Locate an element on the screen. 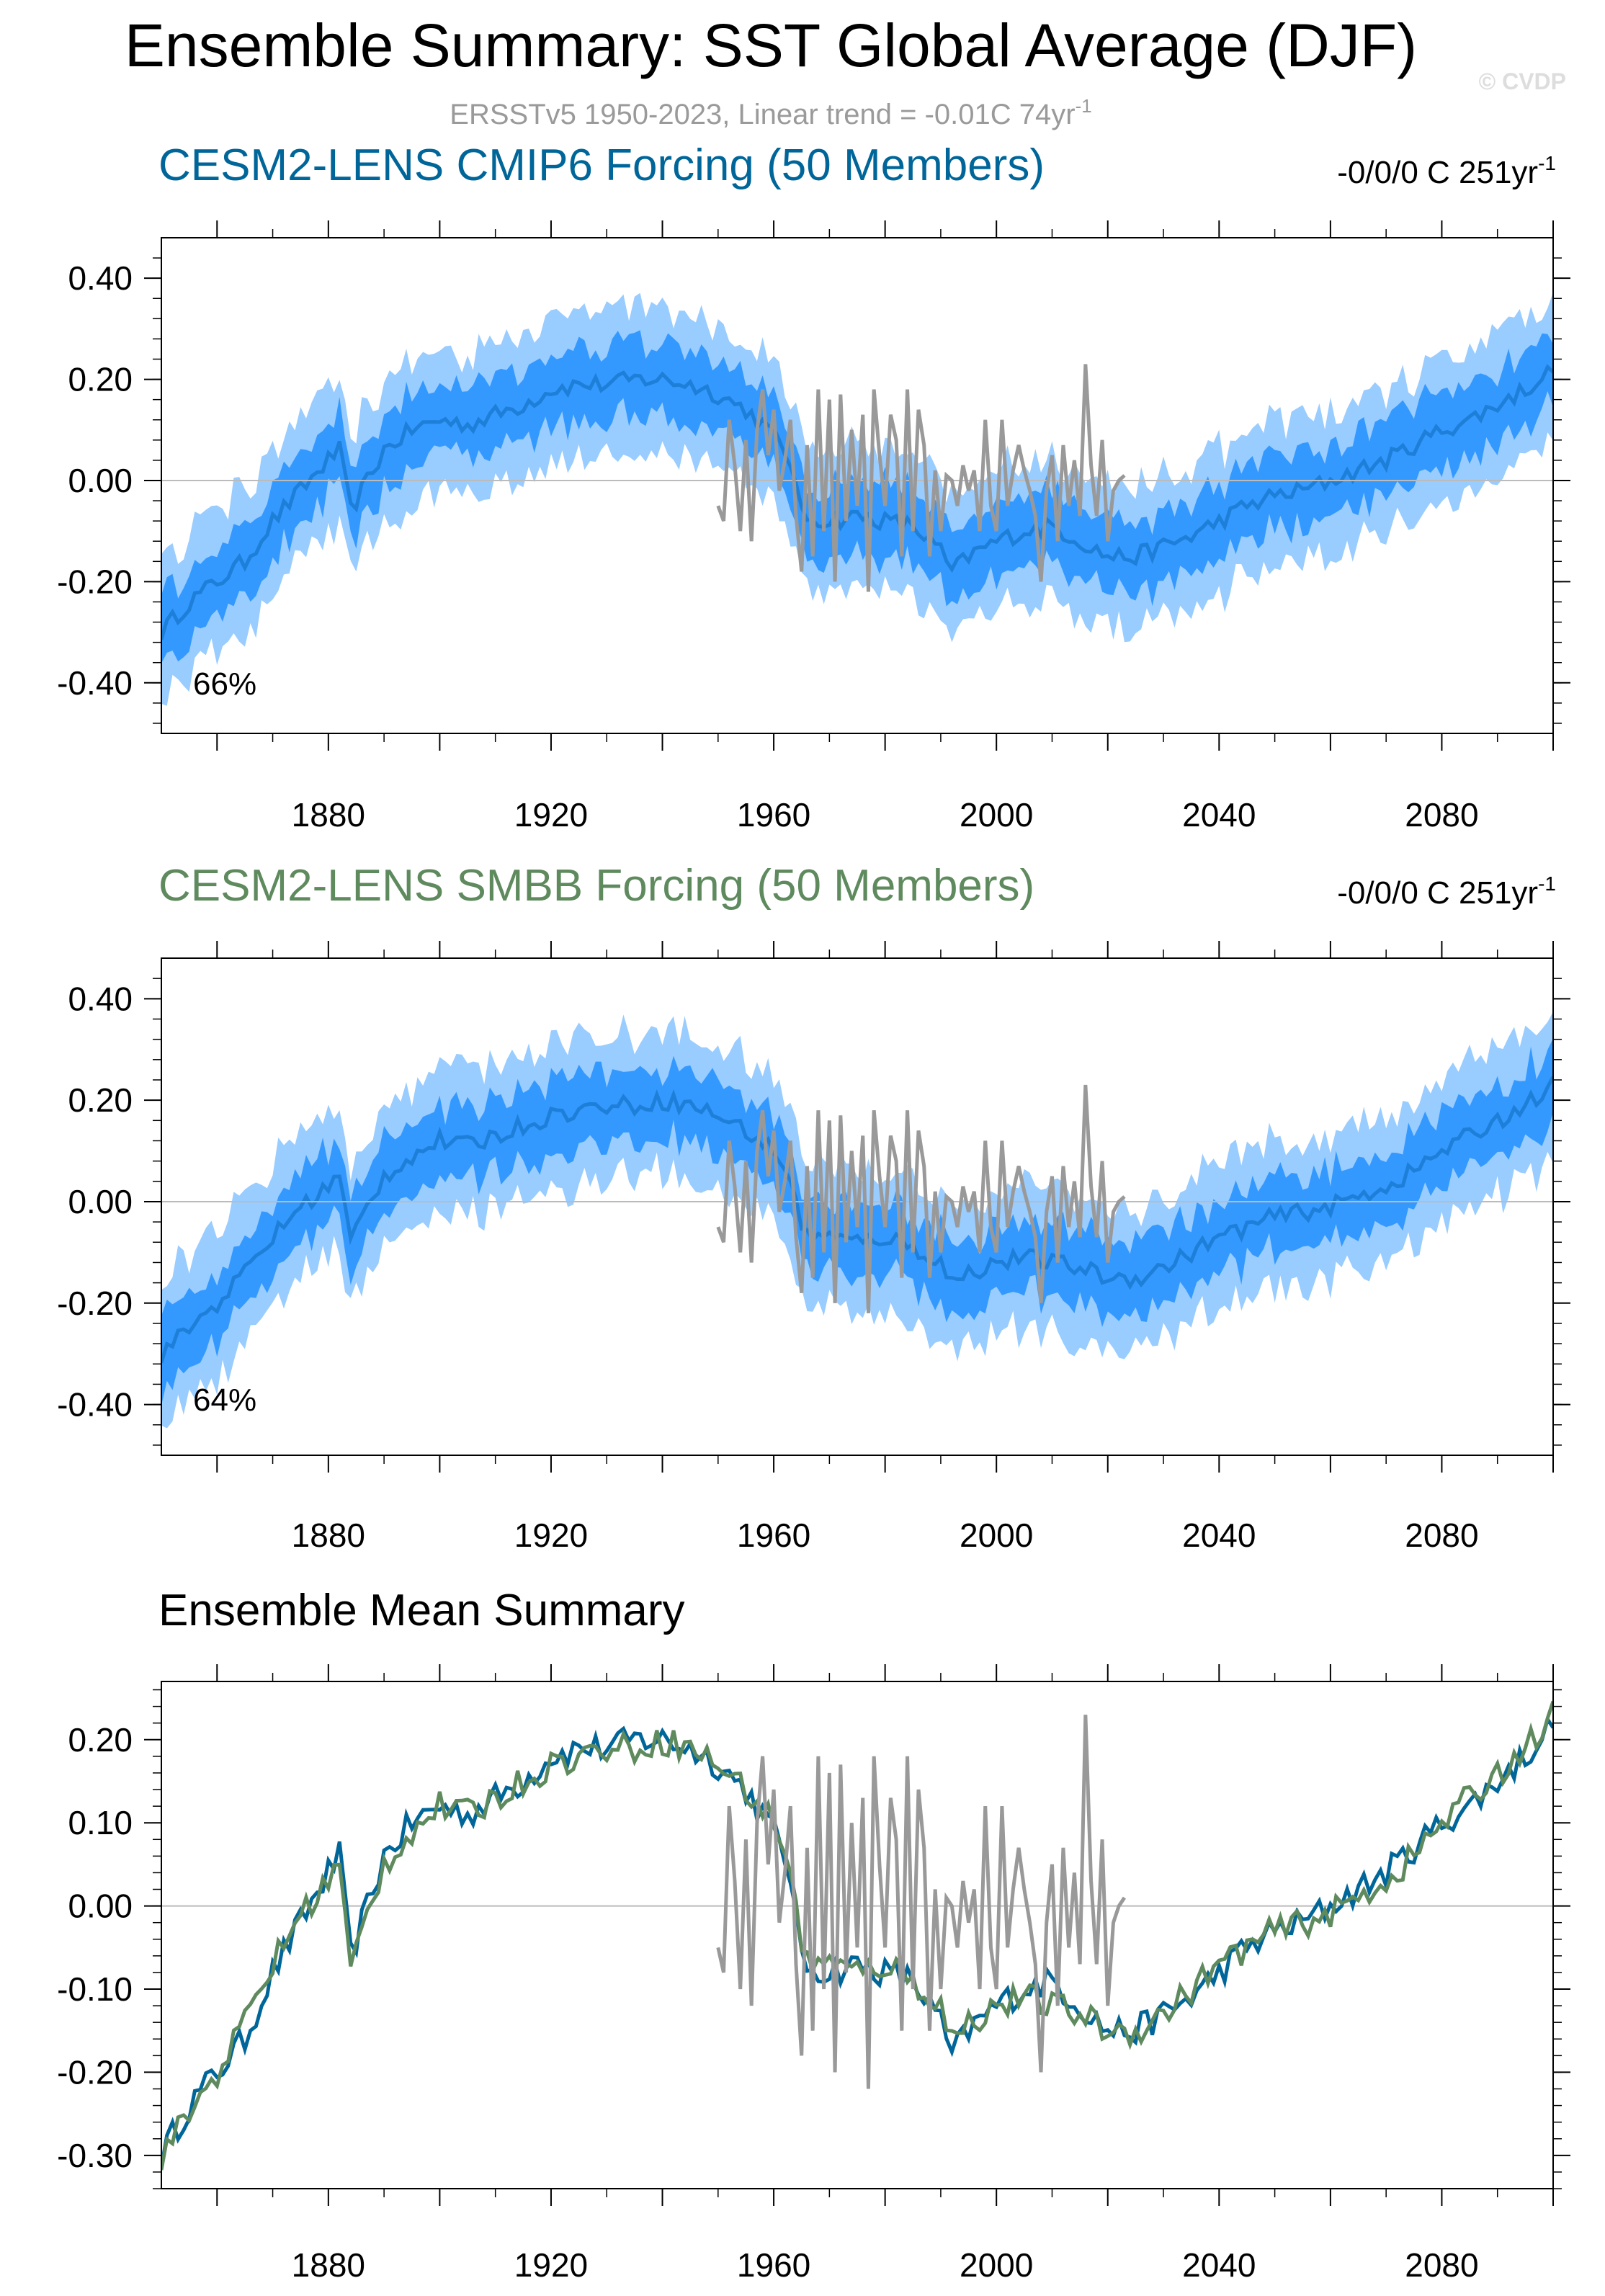 This screenshot has width=1605, height=2296. panel-title: Ensemble Mean Summary is located at coordinates (421, 1610).